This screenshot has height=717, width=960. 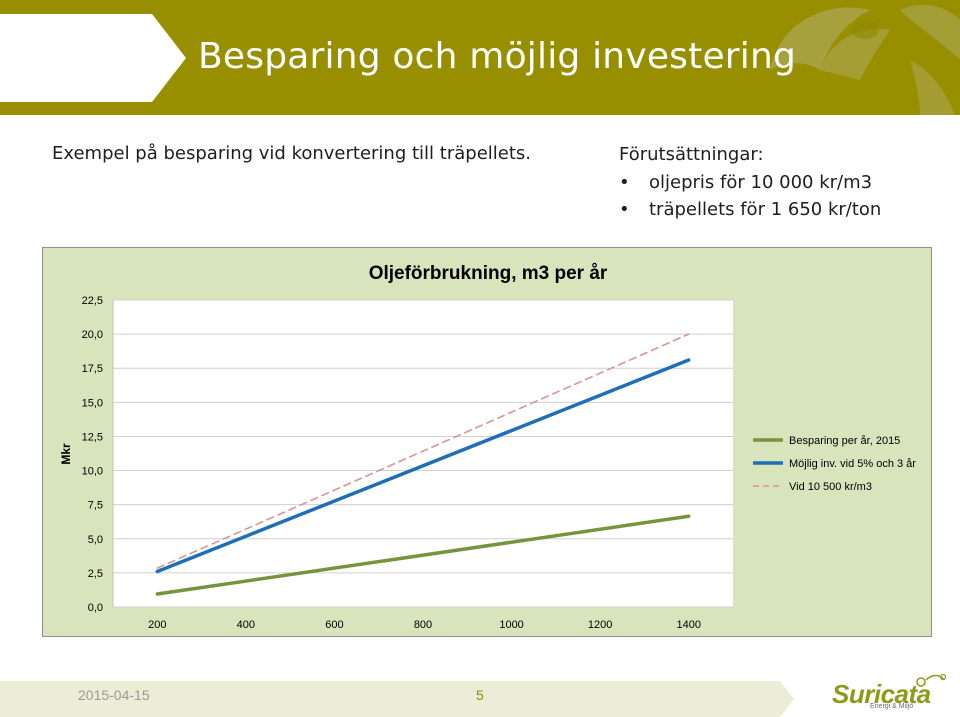 What do you see at coordinates (750, 212) in the screenshot?
I see `prerequisite-item: träpellets för 1 650 kr/ton` at bounding box center [750, 212].